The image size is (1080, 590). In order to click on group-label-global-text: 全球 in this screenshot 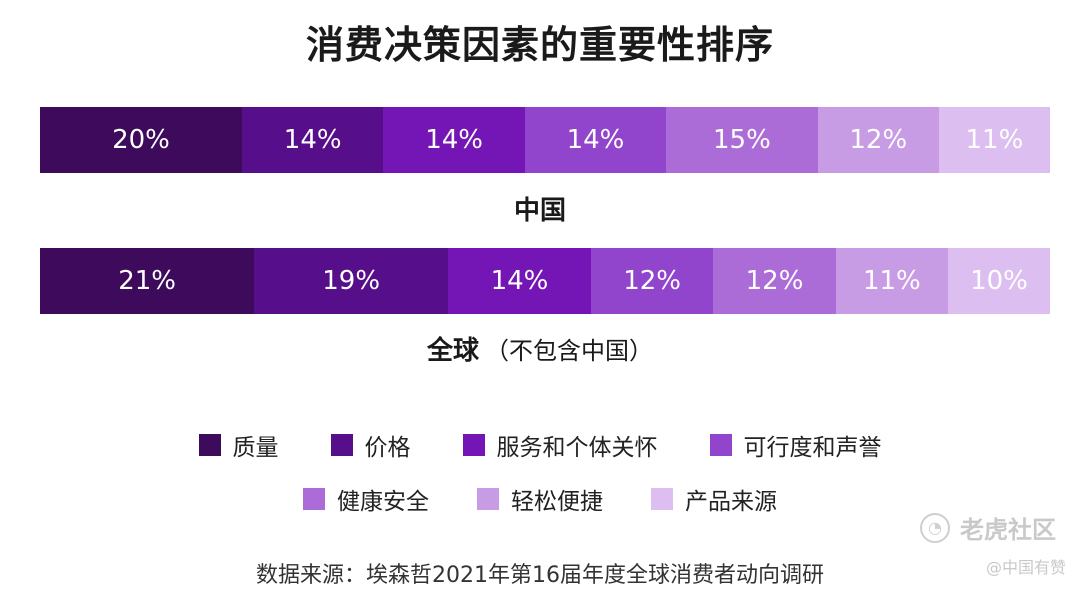, I will do `click(452, 351)`.